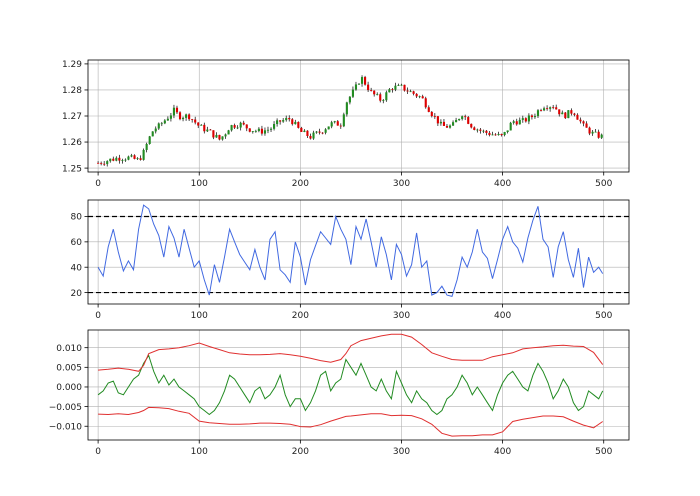 Image resolution: width=700 pixels, height=496 pixels. Describe the element at coordinates (72, 143) in the screenshot. I see `y-tick-label: 1.26` at that location.